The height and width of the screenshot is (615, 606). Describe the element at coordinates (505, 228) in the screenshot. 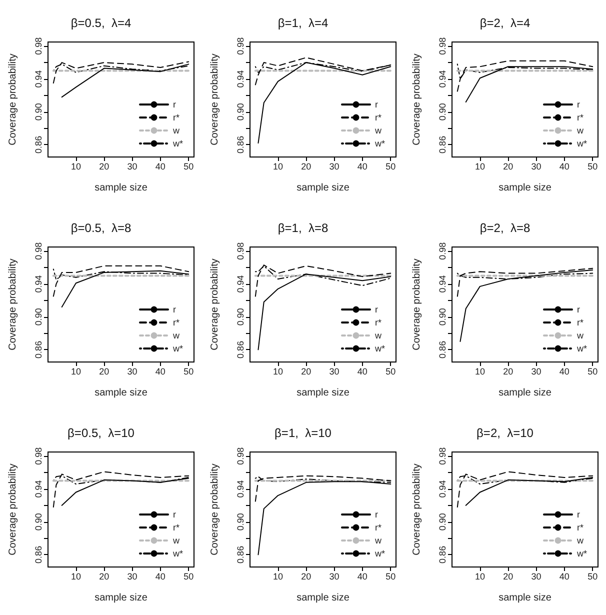

I see `chart-title: β=2, λ=8` at that location.